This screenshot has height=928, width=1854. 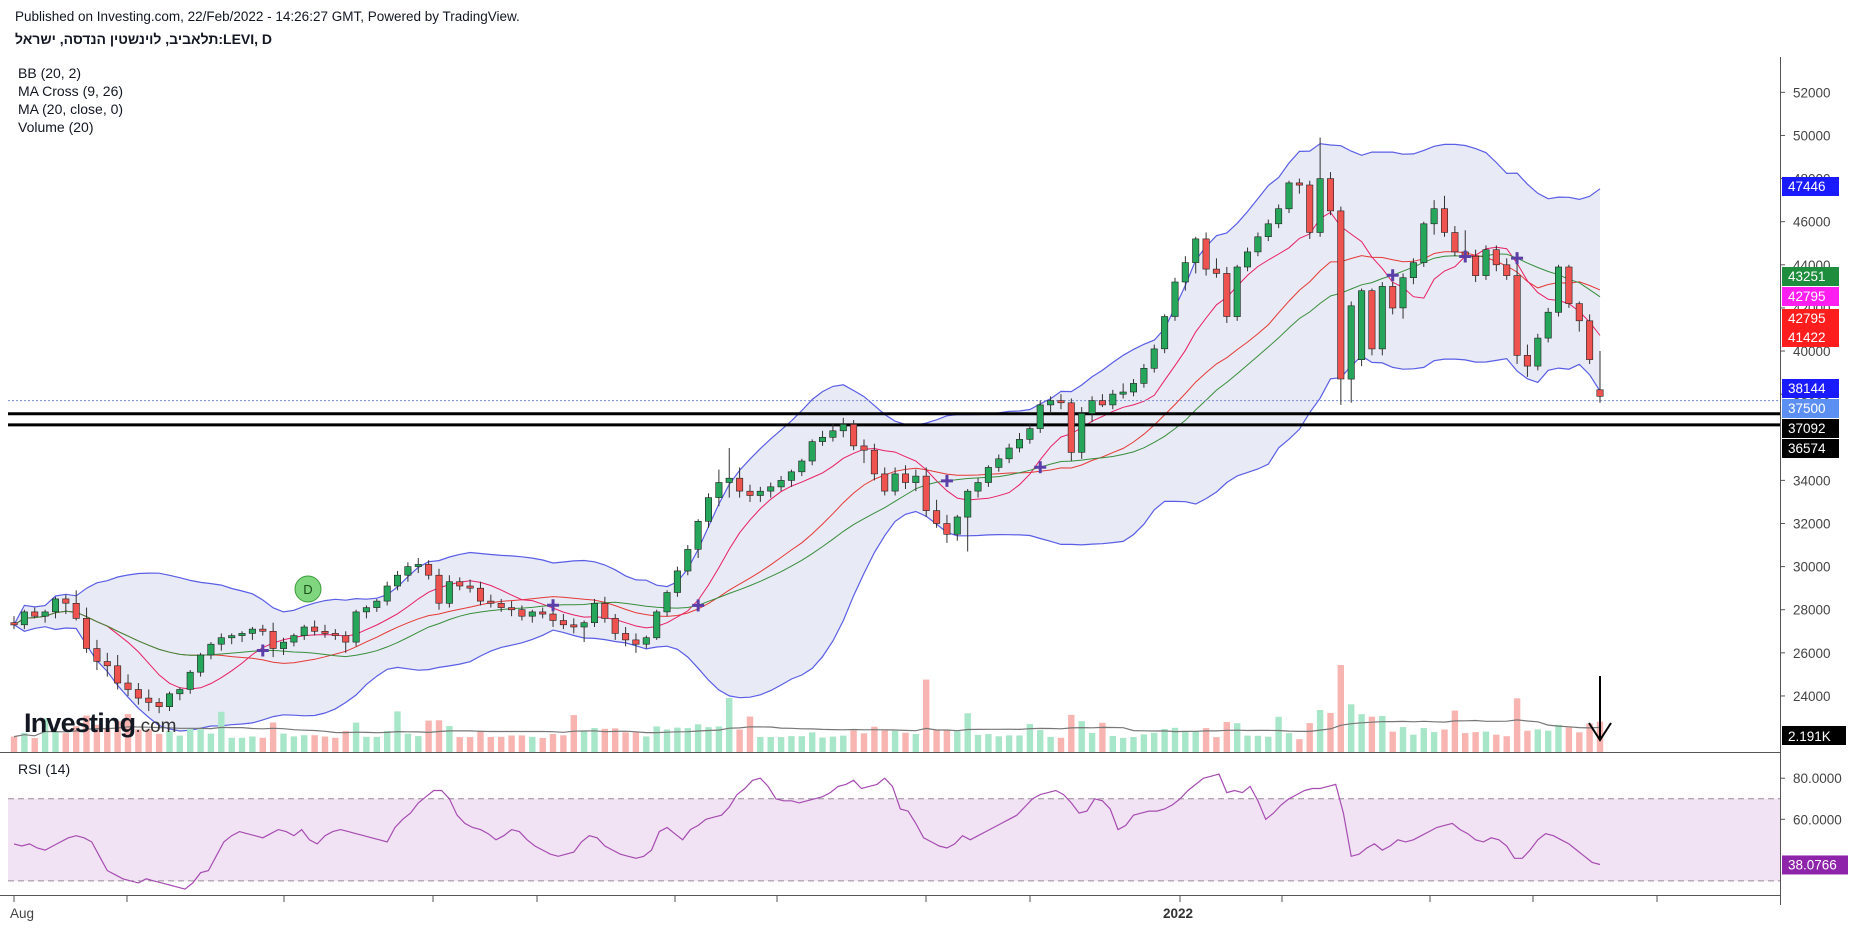 What do you see at coordinates (71, 109) in the screenshot?
I see `legend-ma20: MA (20, close, 0)` at bounding box center [71, 109].